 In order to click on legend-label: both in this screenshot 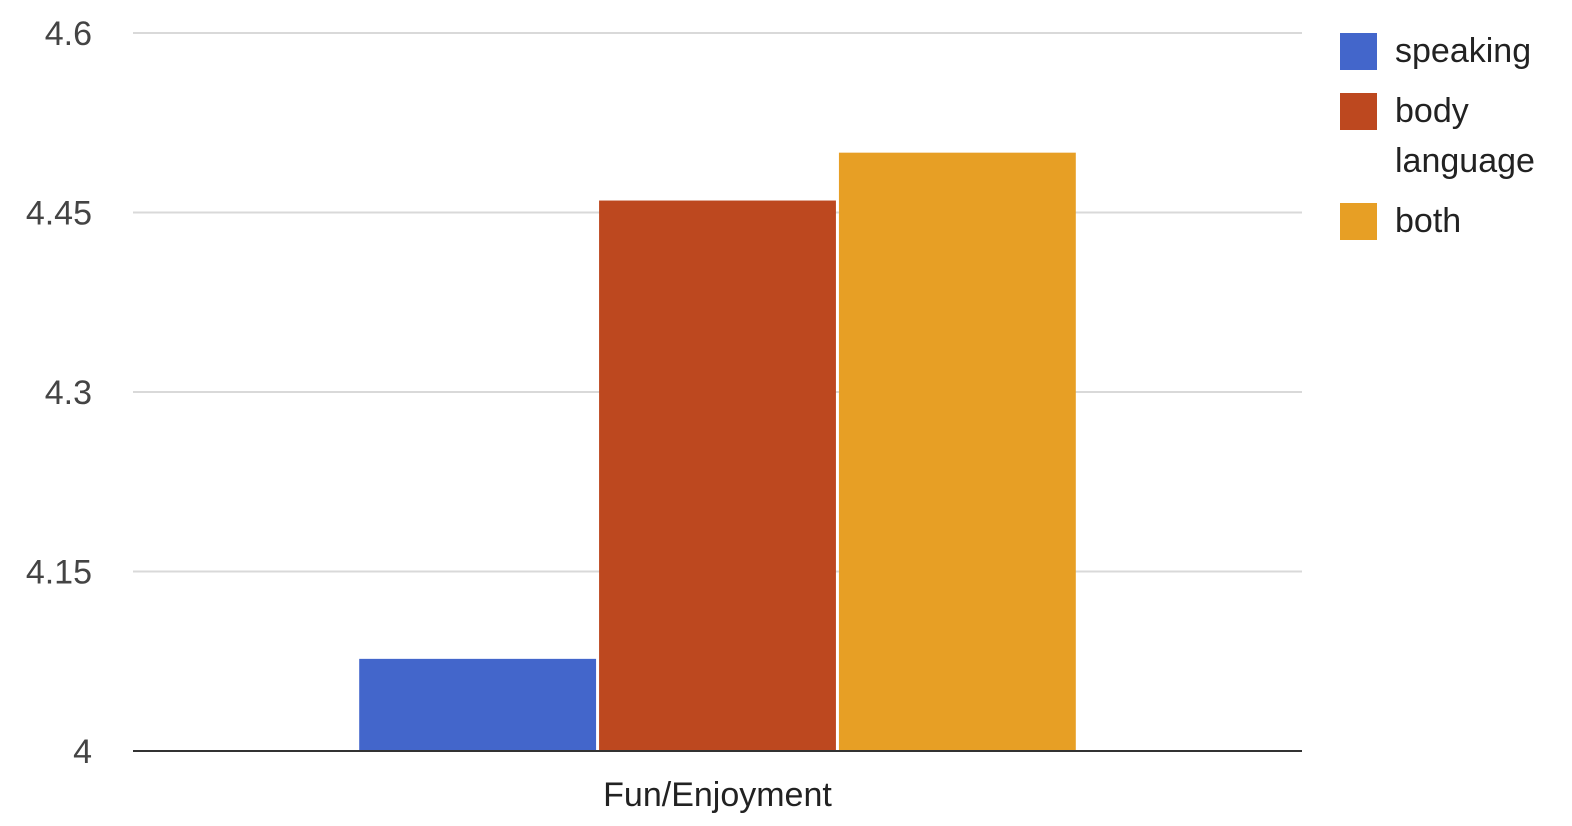, I will do `click(1428, 221)`.